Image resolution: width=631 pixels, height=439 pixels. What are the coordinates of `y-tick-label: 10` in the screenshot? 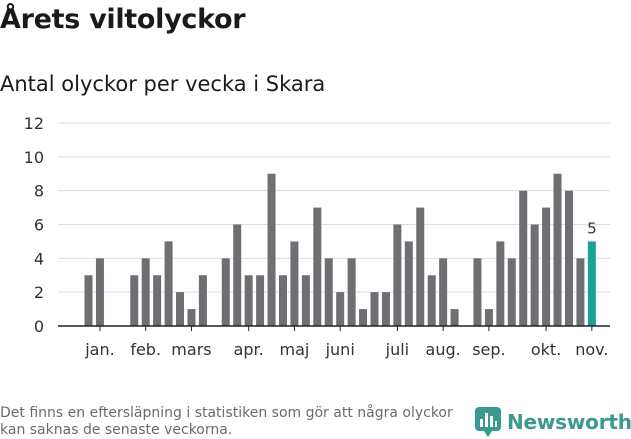 It's located at (34, 157).